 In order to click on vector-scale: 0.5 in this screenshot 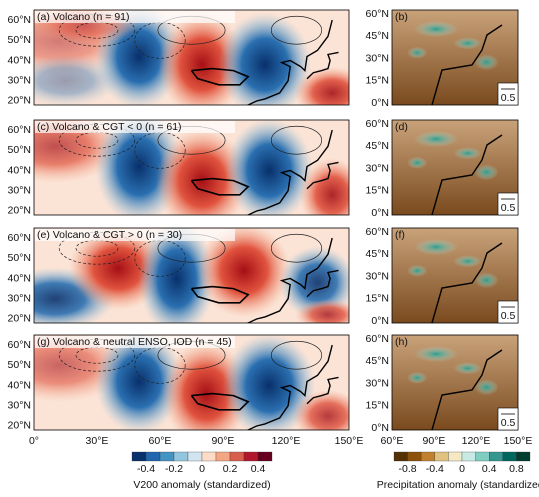, I will do `click(508, 423)`.